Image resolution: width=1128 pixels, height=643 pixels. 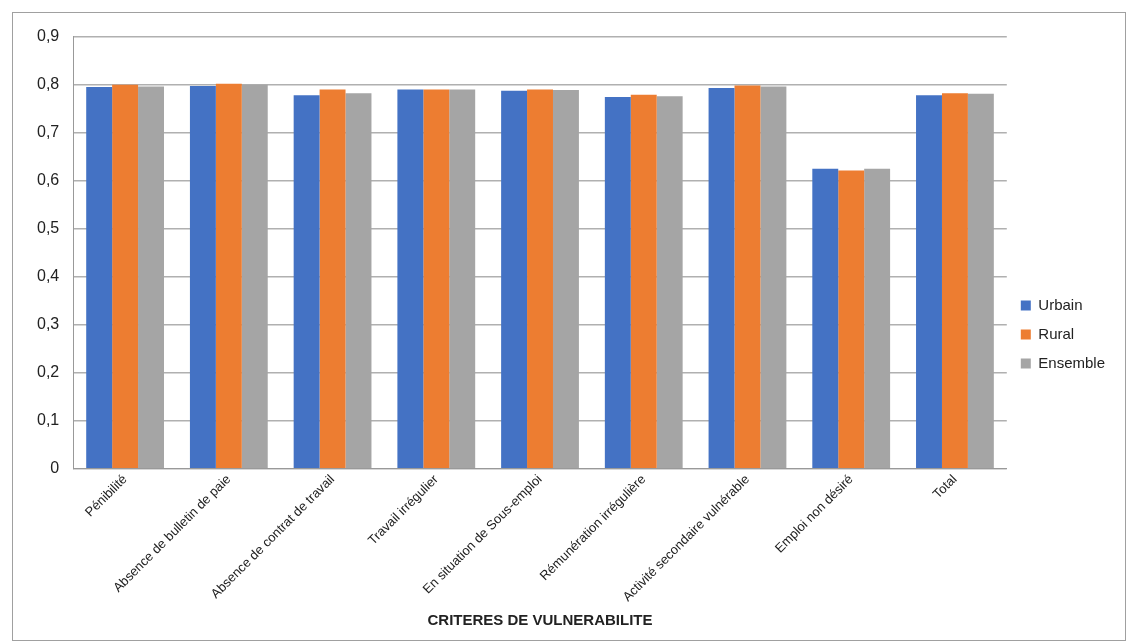 What do you see at coordinates (48, 276) in the screenshot?
I see `y-tick-label: 0,4` at bounding box center [48, 276].